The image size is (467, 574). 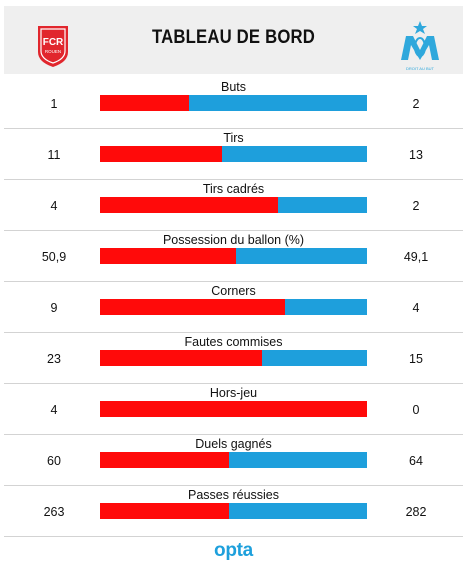 I want to click on away-value: 13, so click(x=416, y=155).